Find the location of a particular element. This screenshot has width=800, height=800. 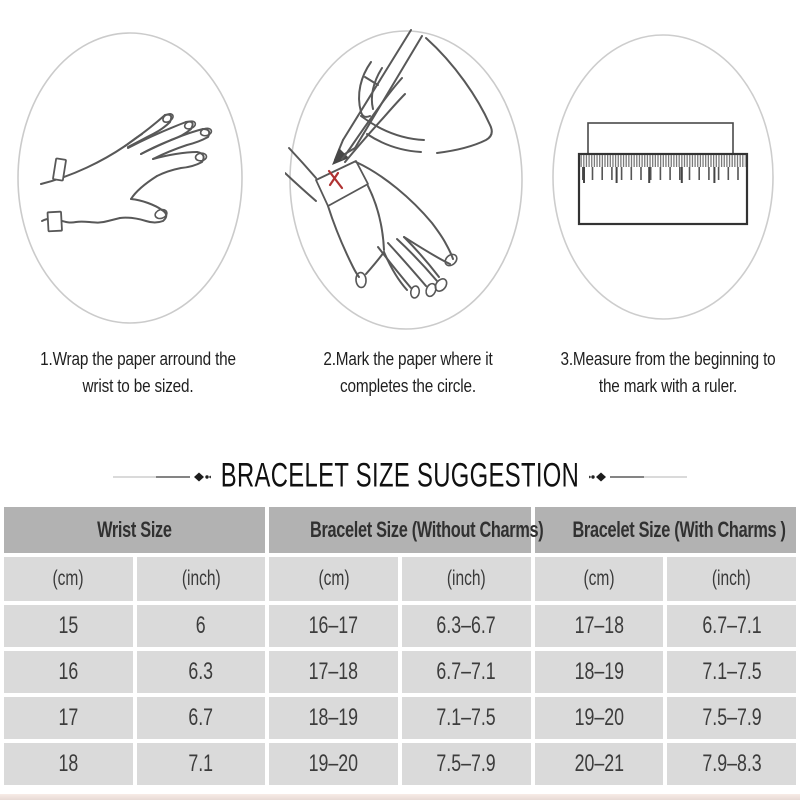

group-header-label: Bracelet Size (With Charms ) is located at coordinates (679, 529).